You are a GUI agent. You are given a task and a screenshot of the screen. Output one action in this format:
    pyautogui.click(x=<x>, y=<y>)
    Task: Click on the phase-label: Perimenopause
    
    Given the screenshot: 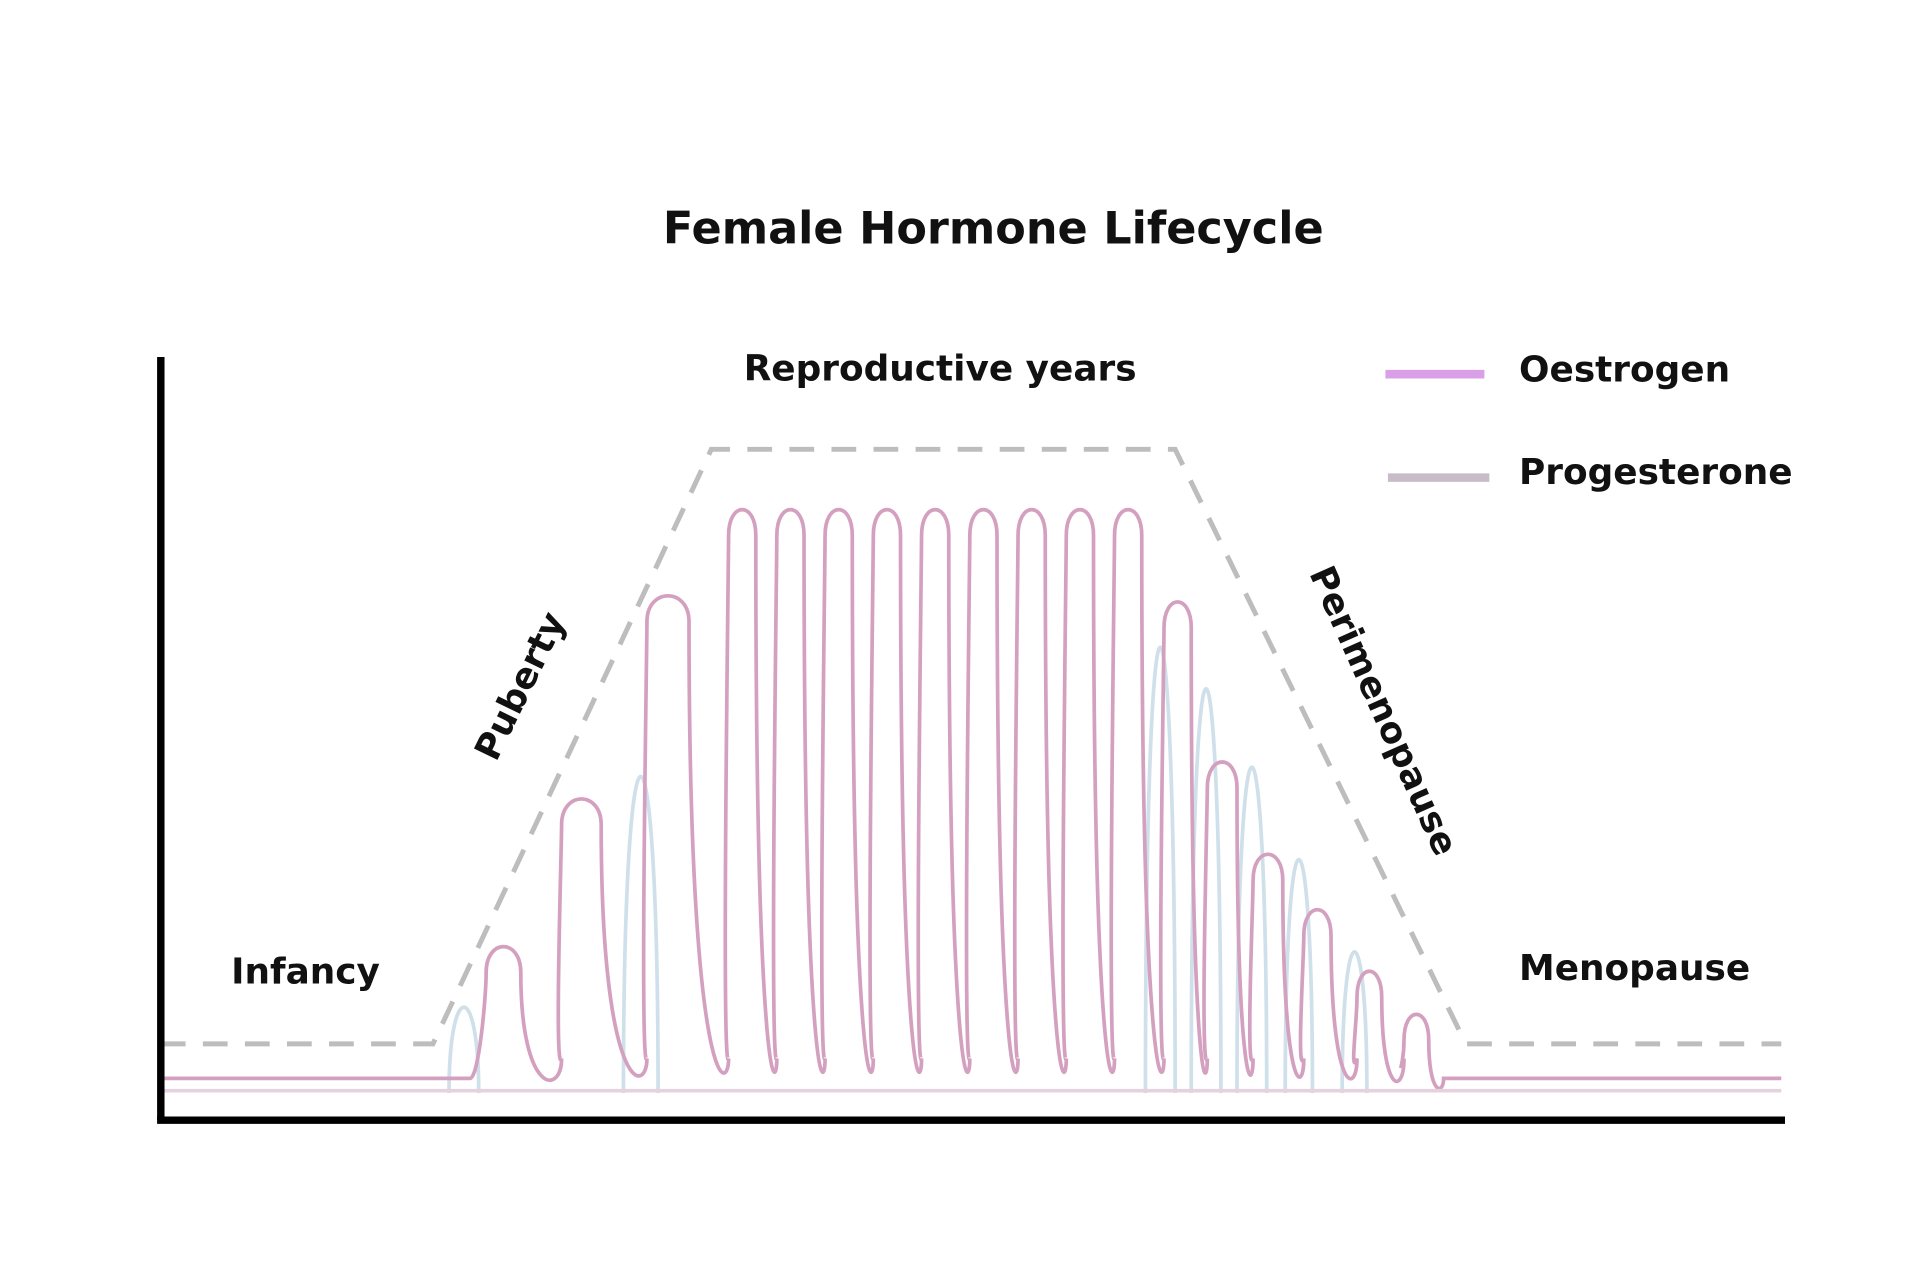 What is the action you would take?
    pyautogui.click(x=1383, y=711)
    